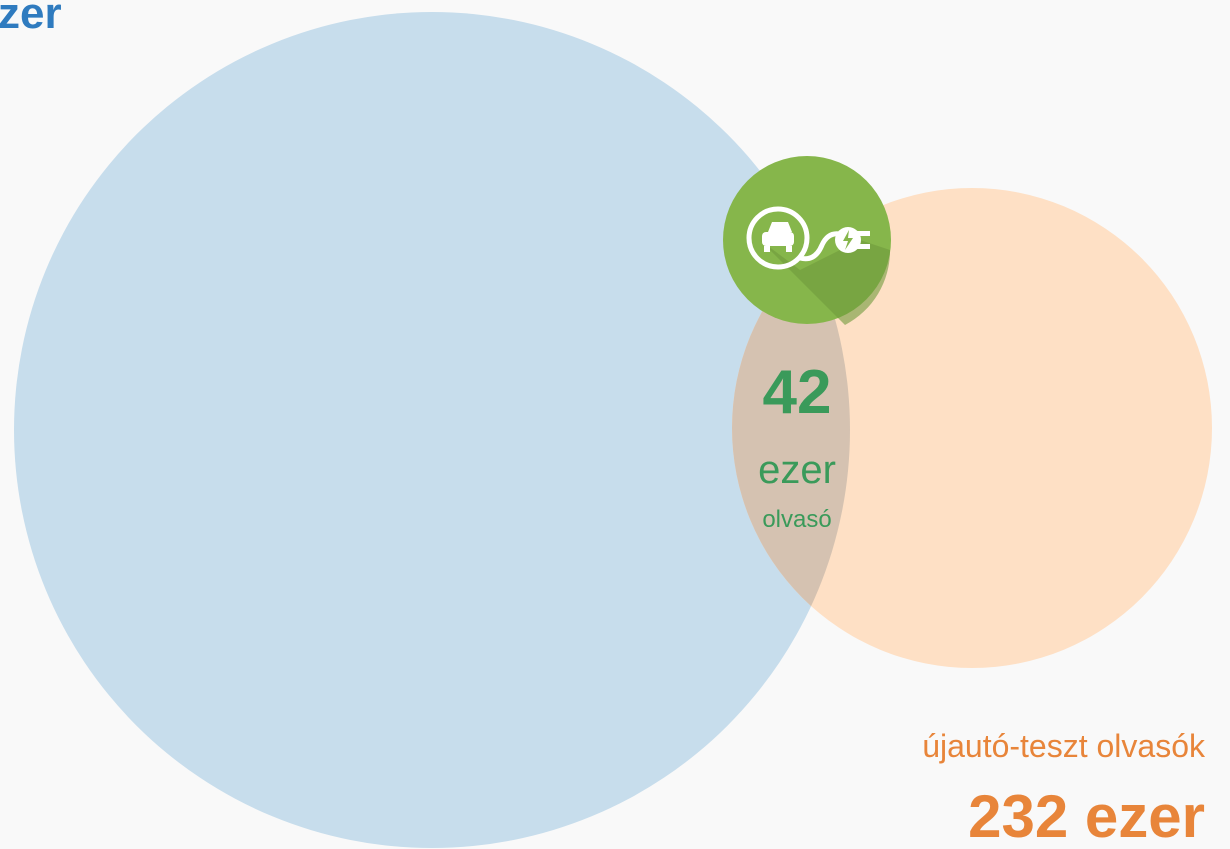 The height and width of the screenshot is (849, 1230). Describe the element at coordinates (1064, 746) in the screenshot. I see `right-set-label: újautó-teszt olvasók` at that location.